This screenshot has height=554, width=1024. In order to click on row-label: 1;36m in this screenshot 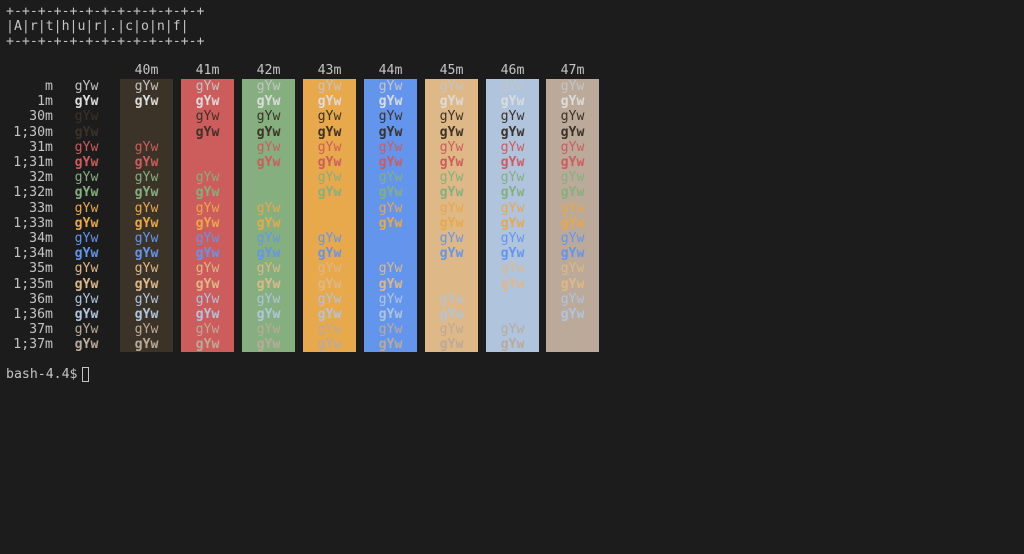, I will do `click(33, 314)`.